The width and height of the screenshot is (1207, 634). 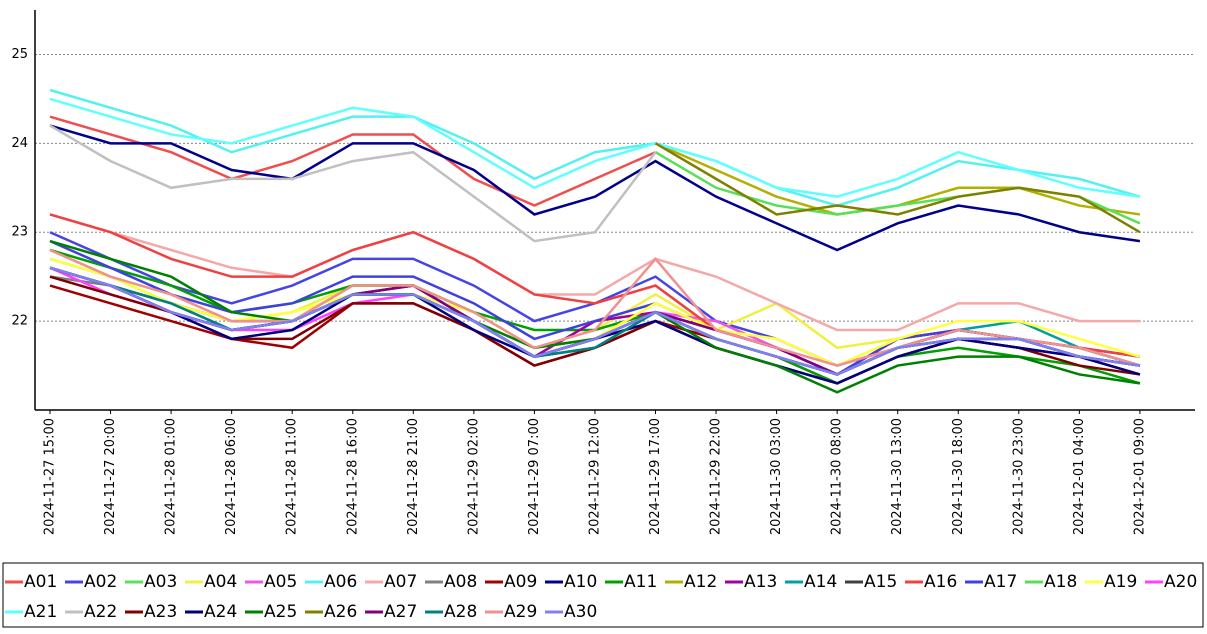 What do you see at coordinates (231, 476) in the screenshot?
I see `x-tick-label: 2024-11-28 06:00` at bounding box center [231, 476].